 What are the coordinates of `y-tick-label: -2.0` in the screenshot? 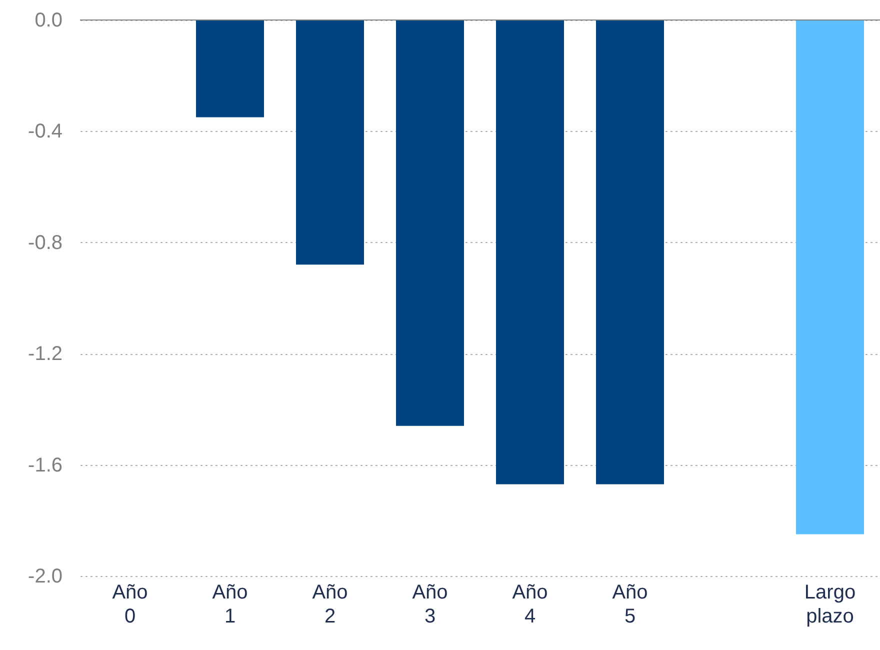 It's located at (45, 577).